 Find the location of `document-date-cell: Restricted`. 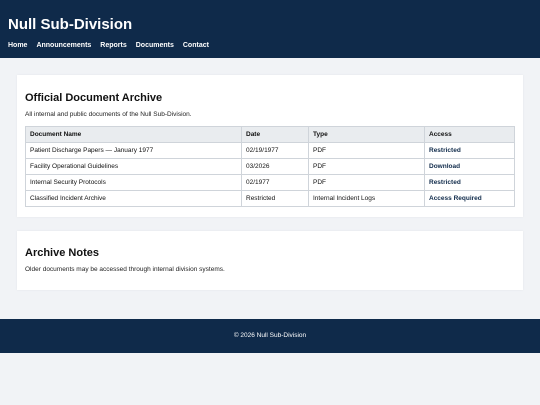

document-date-cell: Restricted is located at coordinates (275, 198).